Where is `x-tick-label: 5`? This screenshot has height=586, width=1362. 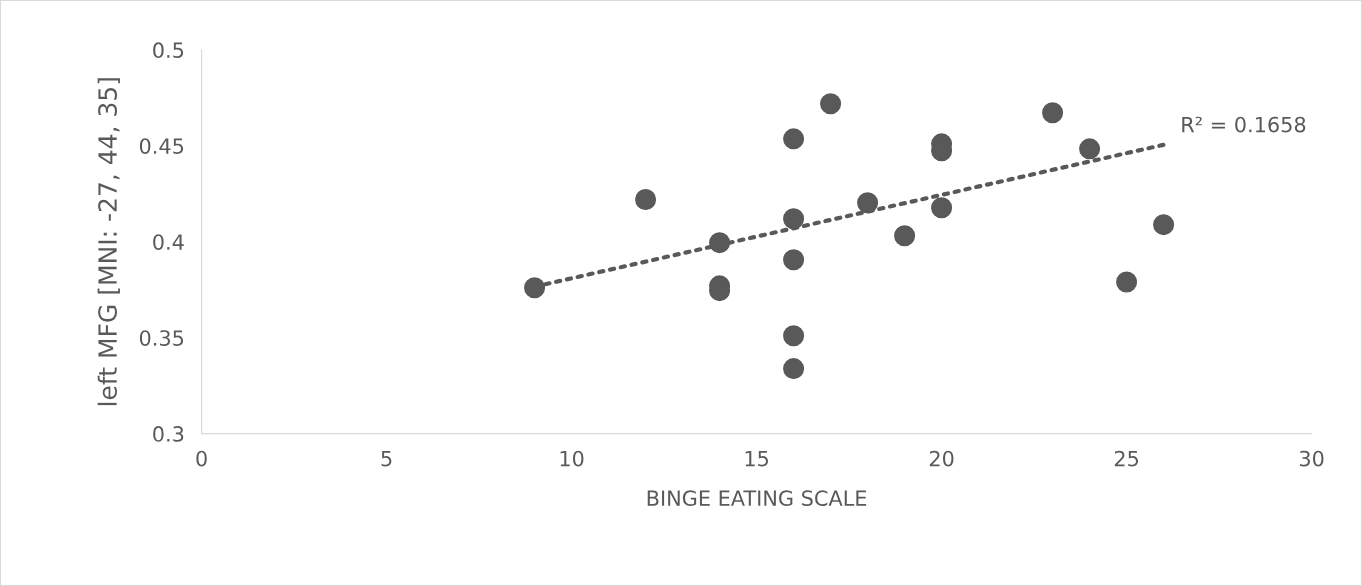 x-tick-label: 5 is located at coordinates (386, 458).